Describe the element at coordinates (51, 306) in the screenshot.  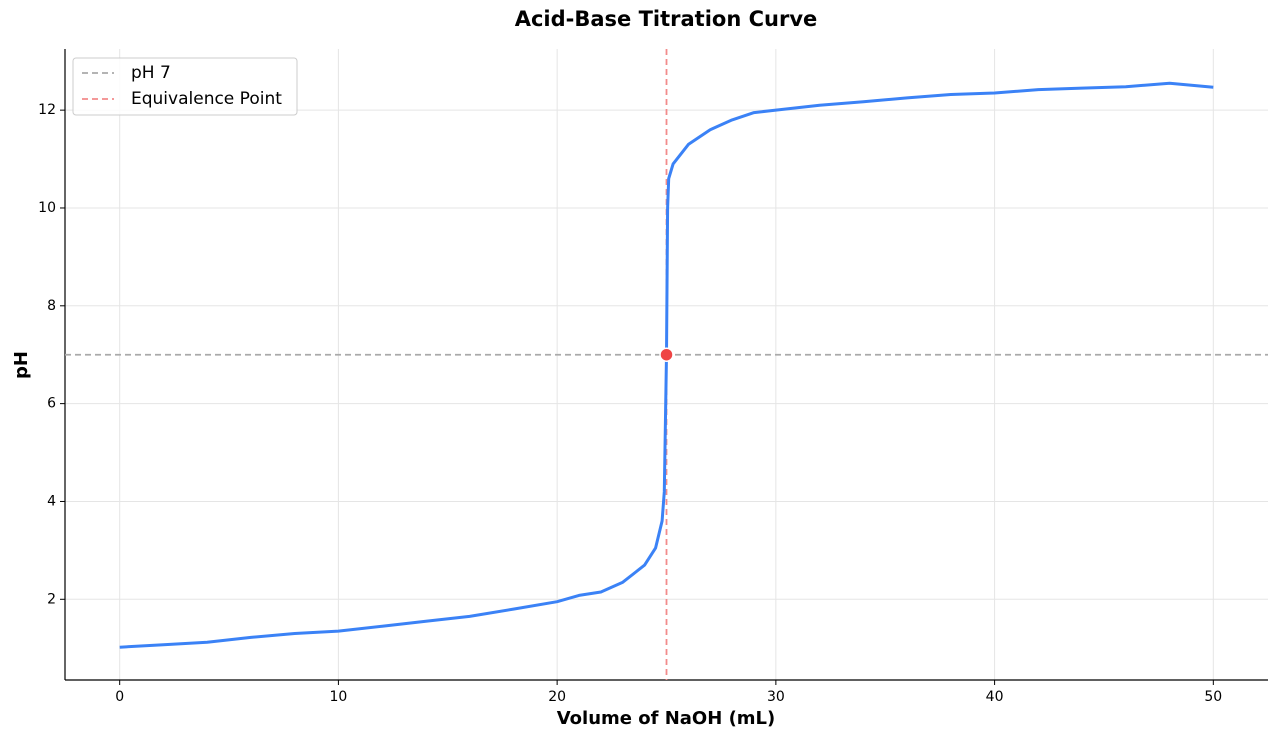
I see `y-tick-label: 8` at that location.